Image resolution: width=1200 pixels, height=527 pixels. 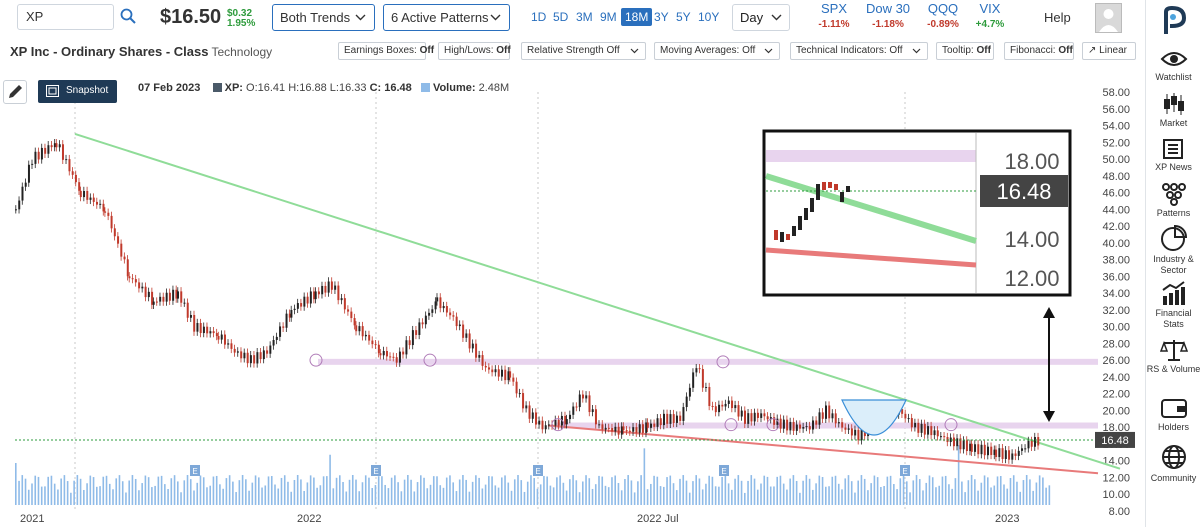 I want to click on moving-averages-dropdown: Moving Averages: Off, so click(x=717, y=51).